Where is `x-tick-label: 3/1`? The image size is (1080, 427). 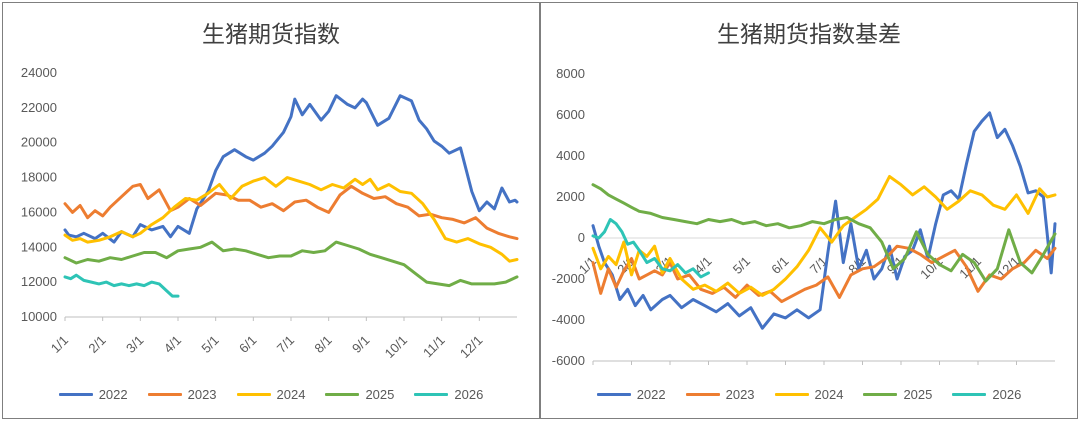
x-tick-label: 3/1 is located at coordinates (134, 344).